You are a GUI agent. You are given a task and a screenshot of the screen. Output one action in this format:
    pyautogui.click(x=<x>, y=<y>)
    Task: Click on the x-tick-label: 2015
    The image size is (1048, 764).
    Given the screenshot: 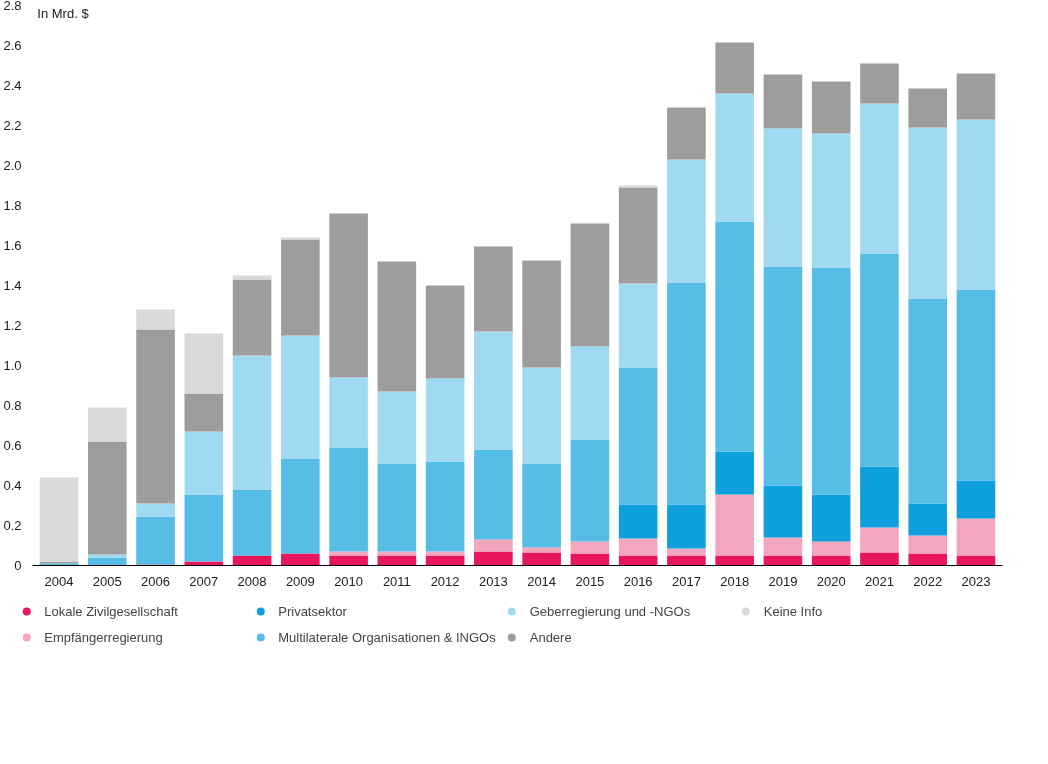 What is the action you would take?
    pyautogui.click(x=590, y=581)
    